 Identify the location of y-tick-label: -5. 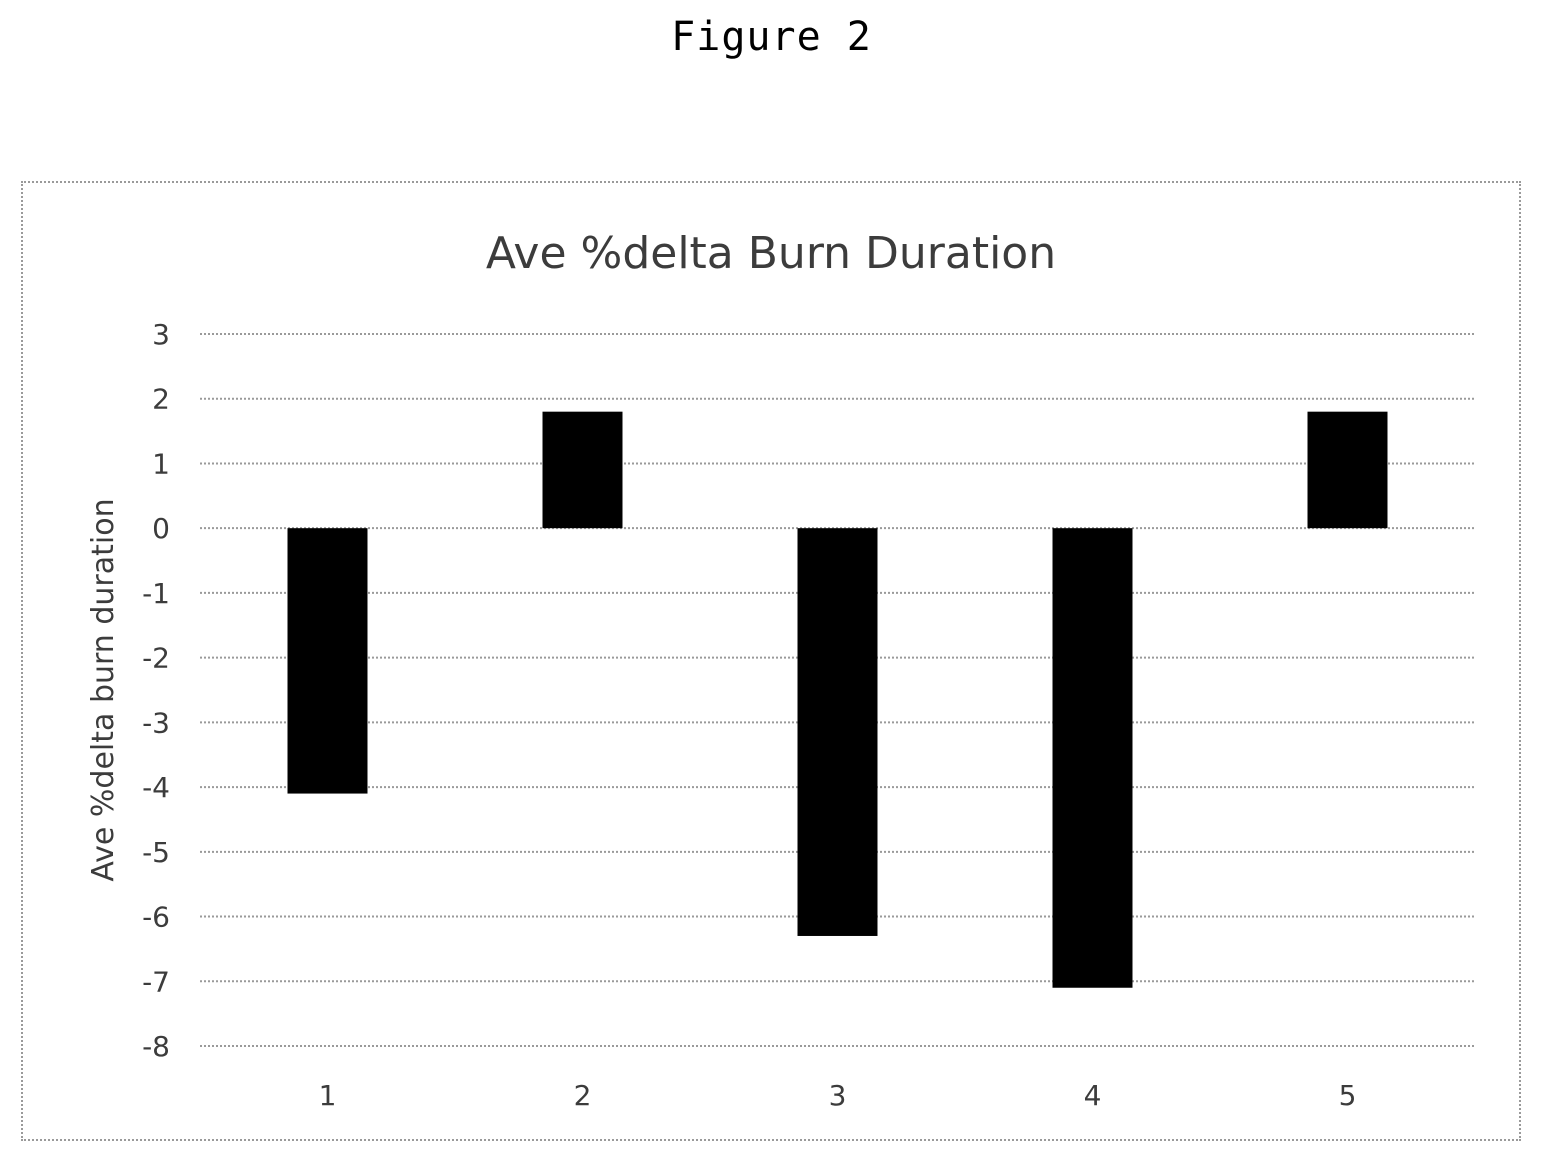
(156, 852).